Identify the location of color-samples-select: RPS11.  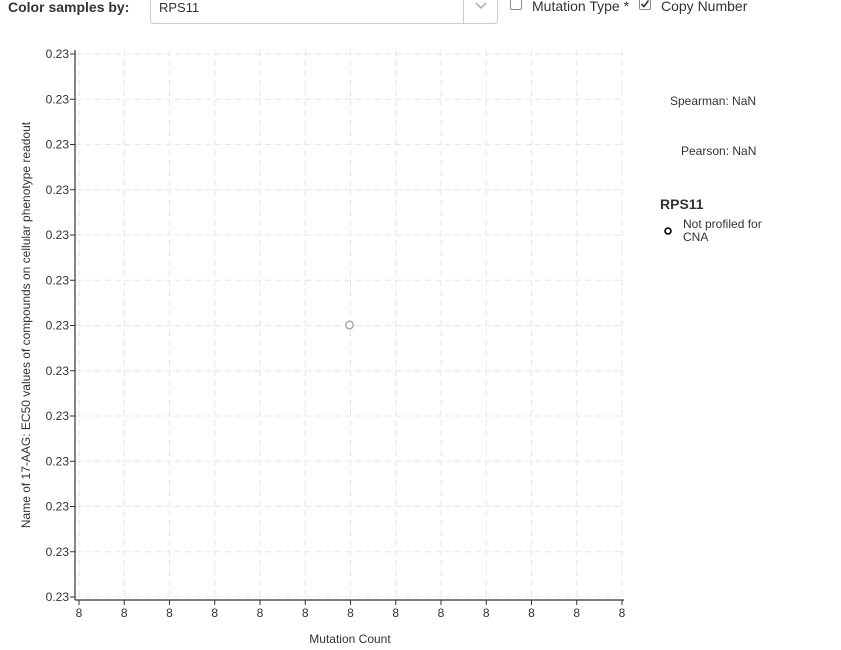
(324, 12).